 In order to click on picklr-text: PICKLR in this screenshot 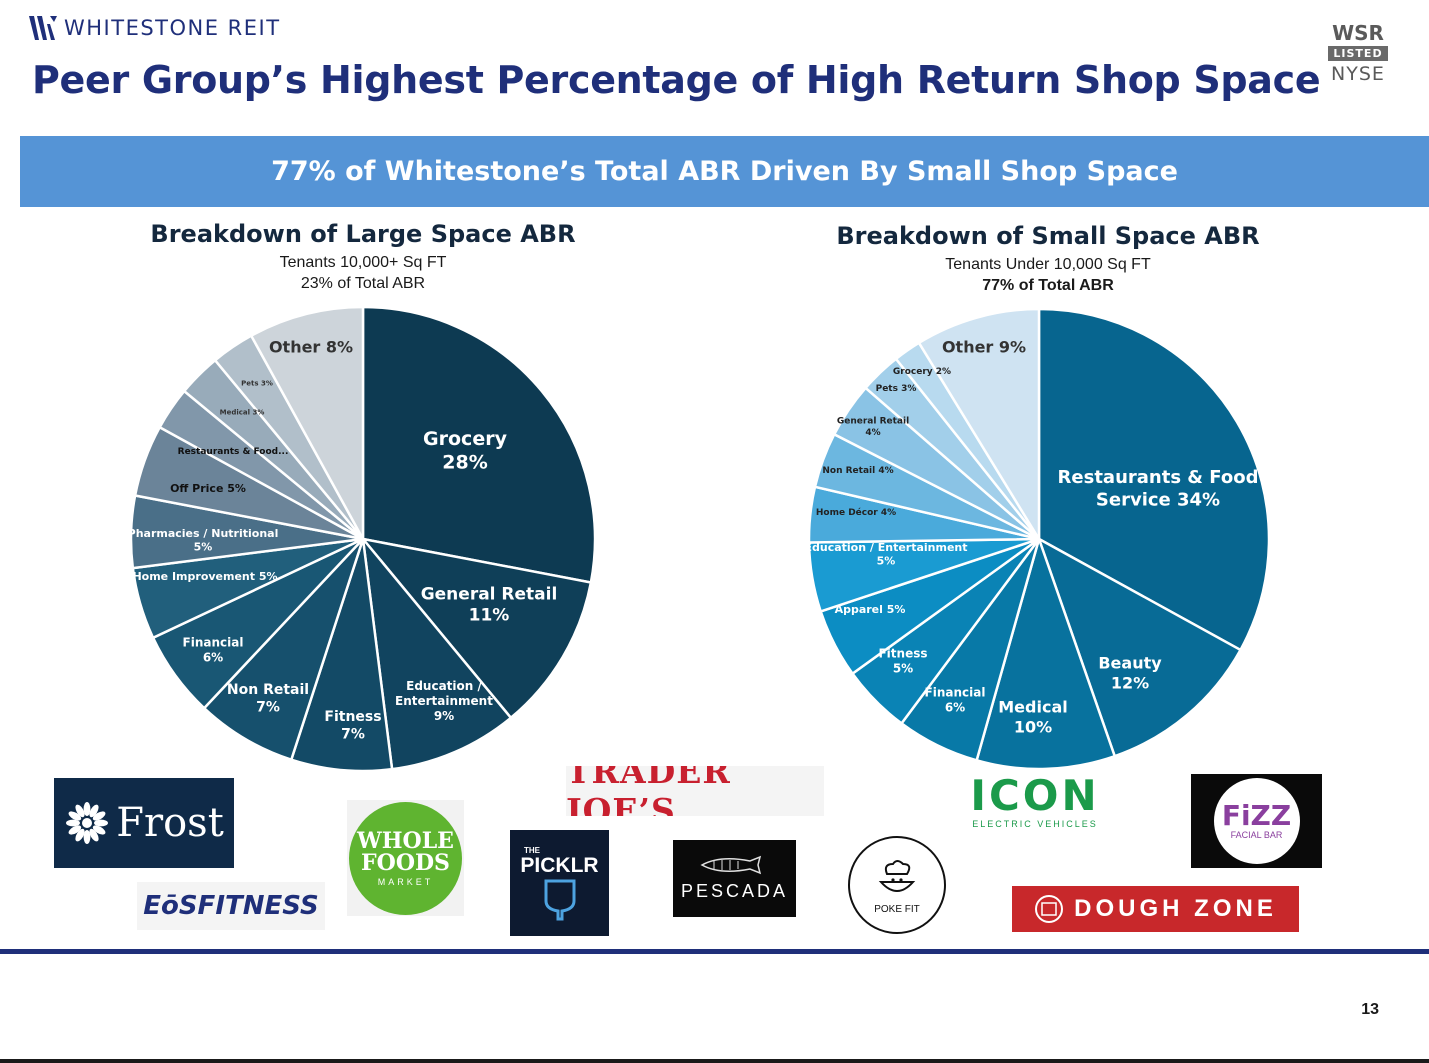, I will do `click(559, 865)`.